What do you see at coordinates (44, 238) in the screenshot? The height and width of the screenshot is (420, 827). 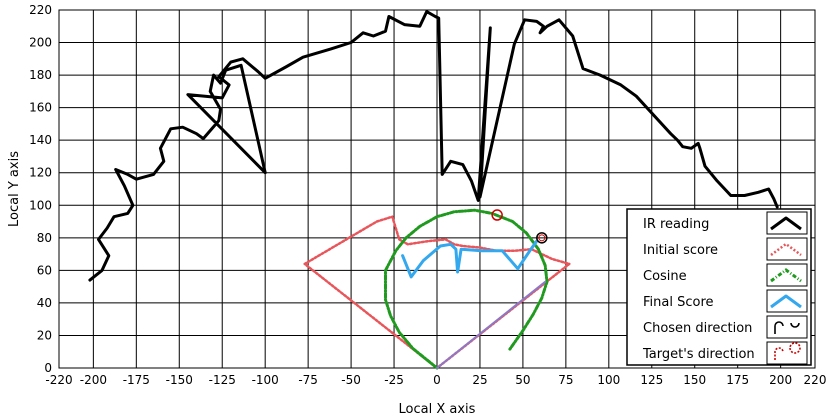 I see `y-tick-label: 80` at bounding box center [44, 238].